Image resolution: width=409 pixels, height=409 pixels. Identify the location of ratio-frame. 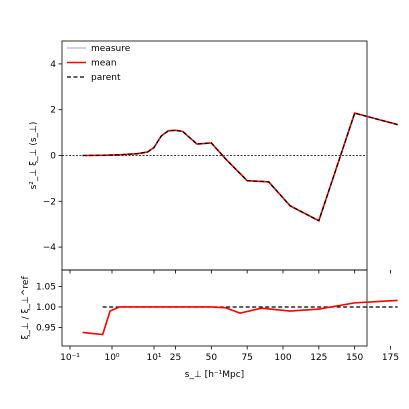
(214, 308).